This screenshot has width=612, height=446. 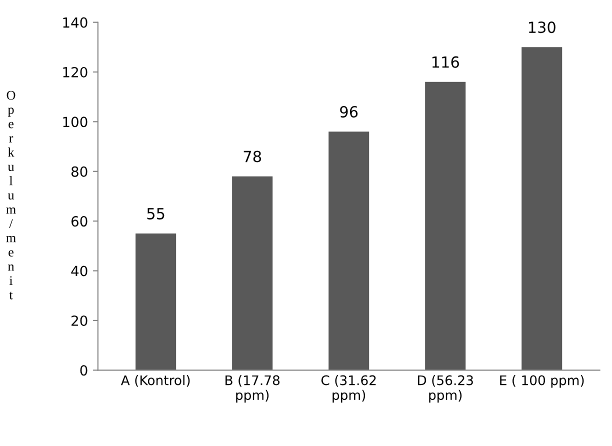 I want to click on x-tick-label: E ( 100 ppm), so click(x=542, y=381).